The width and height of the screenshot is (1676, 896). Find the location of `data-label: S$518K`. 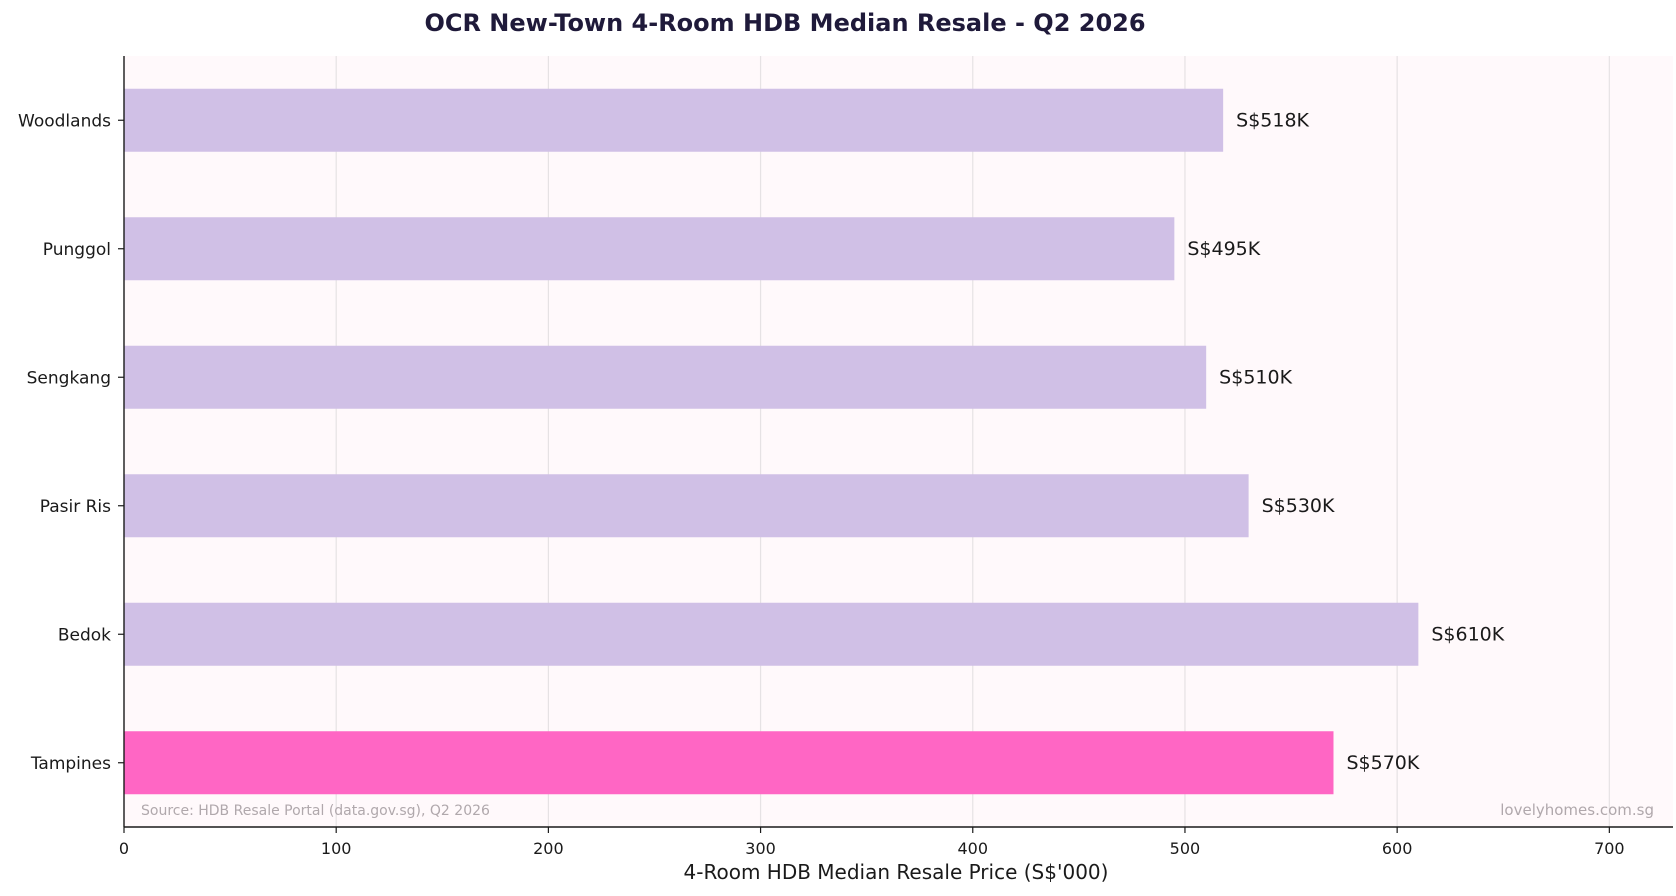

data-label: S$518K is located at coordinates (1272, 120).